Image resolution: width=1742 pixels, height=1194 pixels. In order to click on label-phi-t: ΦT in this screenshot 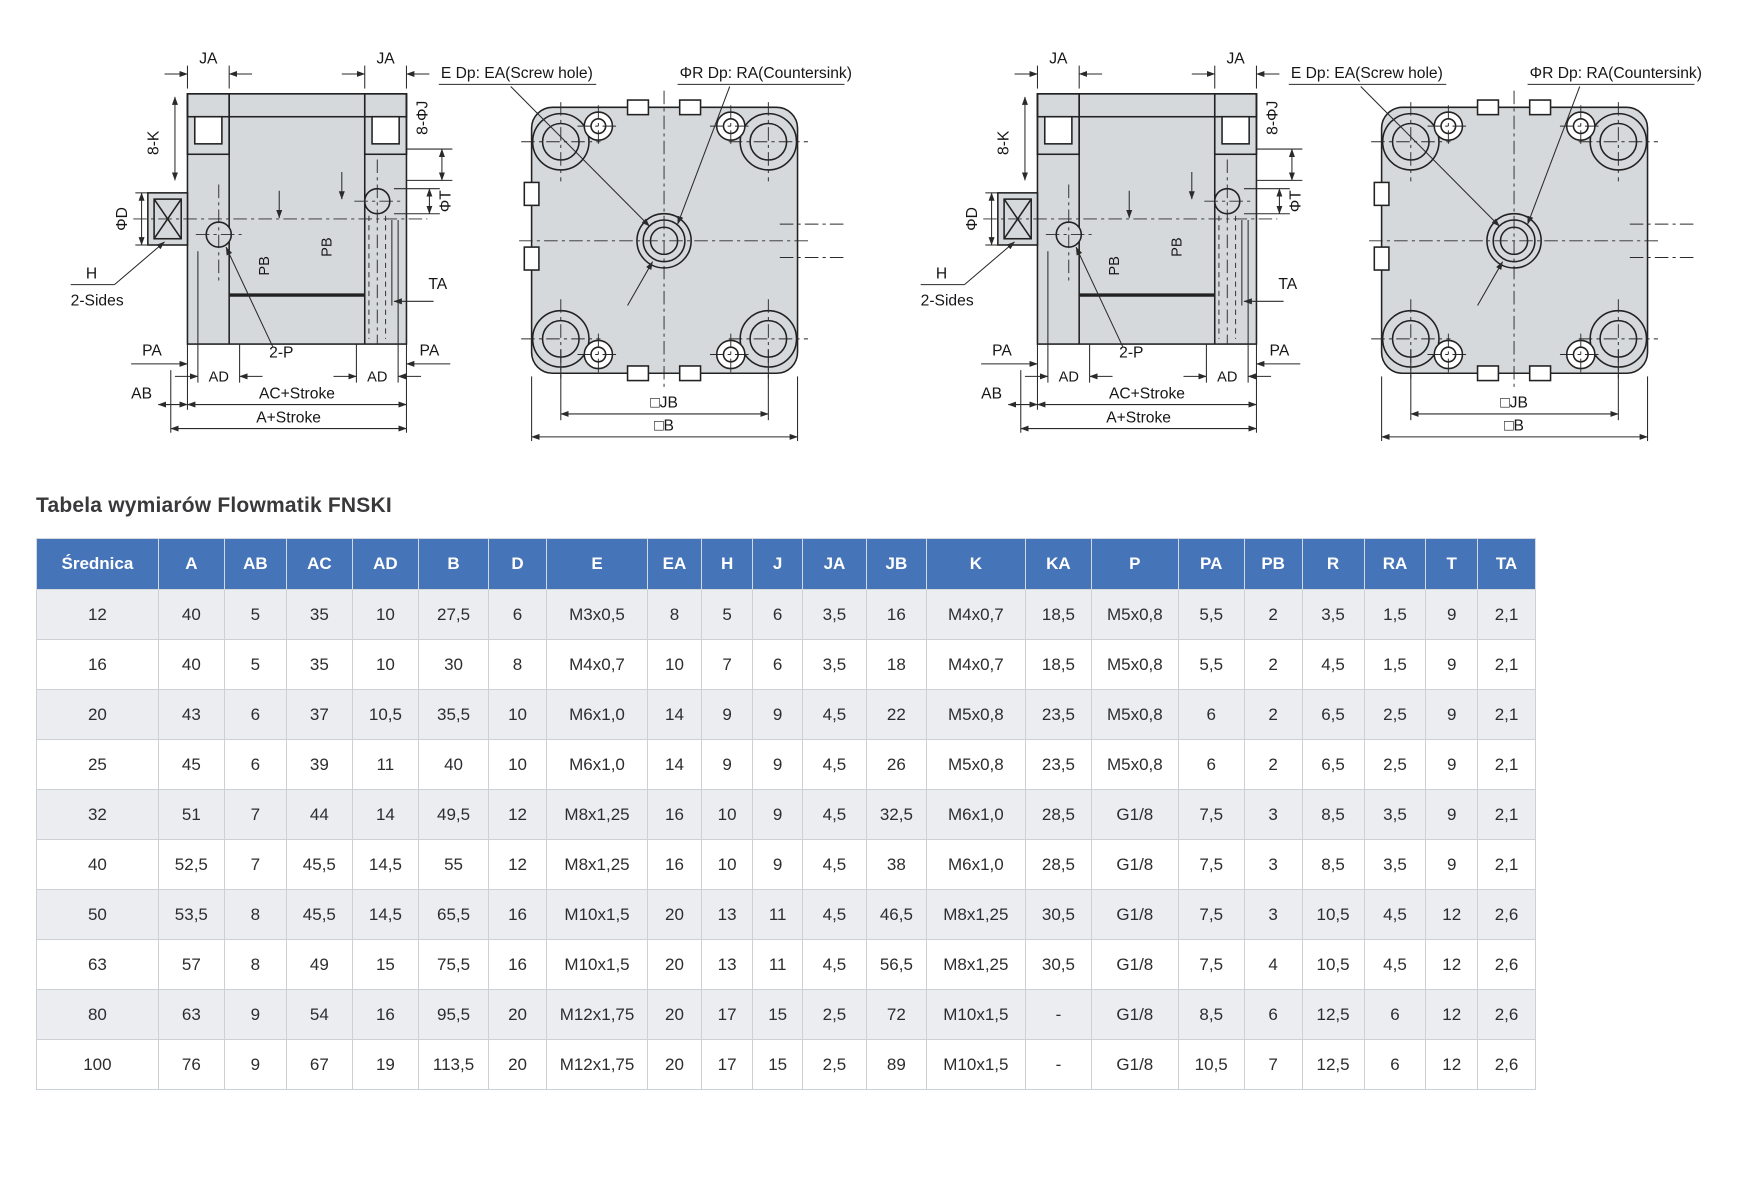, I will do `click(1295, 201)`.